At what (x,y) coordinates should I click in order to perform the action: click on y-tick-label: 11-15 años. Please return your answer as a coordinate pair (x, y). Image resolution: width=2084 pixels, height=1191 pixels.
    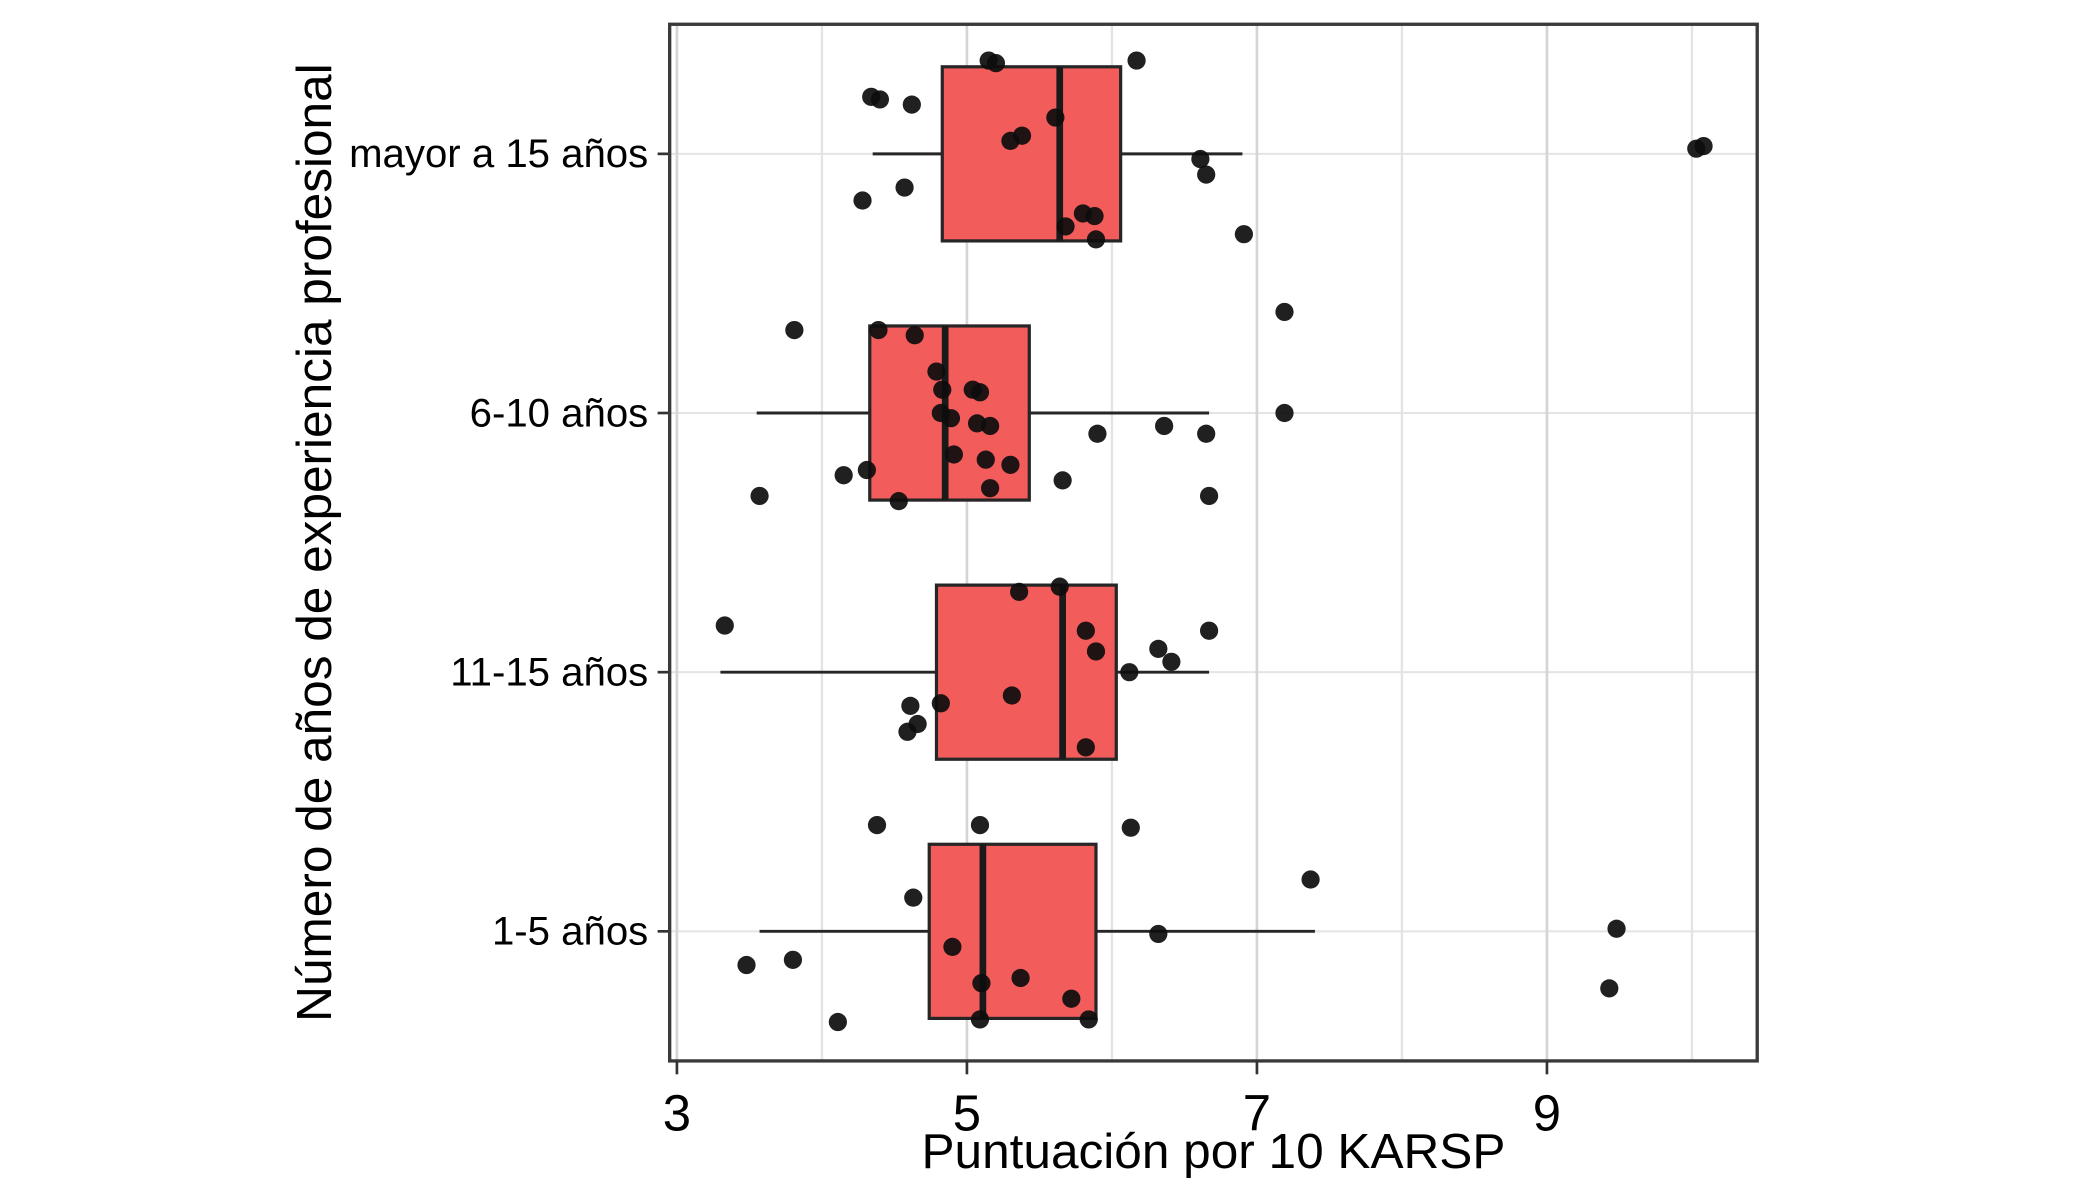
    Looking at the image, I should click on (549, 672).